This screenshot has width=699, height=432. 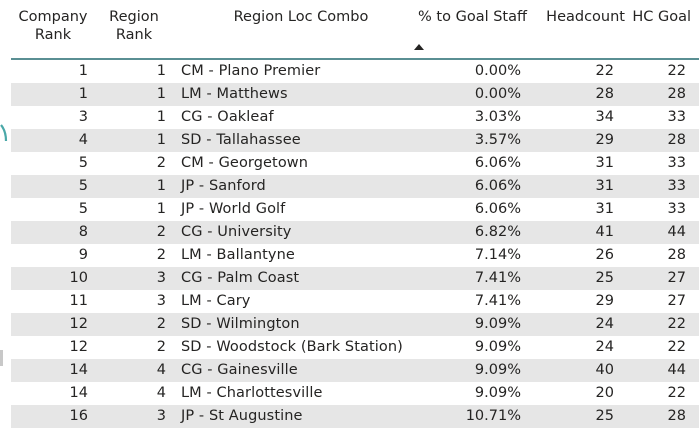 What do you see at coordinates (604, 140) in the screenshot?
I see `cell-headcount: 29` at bounding box center [604, 140].